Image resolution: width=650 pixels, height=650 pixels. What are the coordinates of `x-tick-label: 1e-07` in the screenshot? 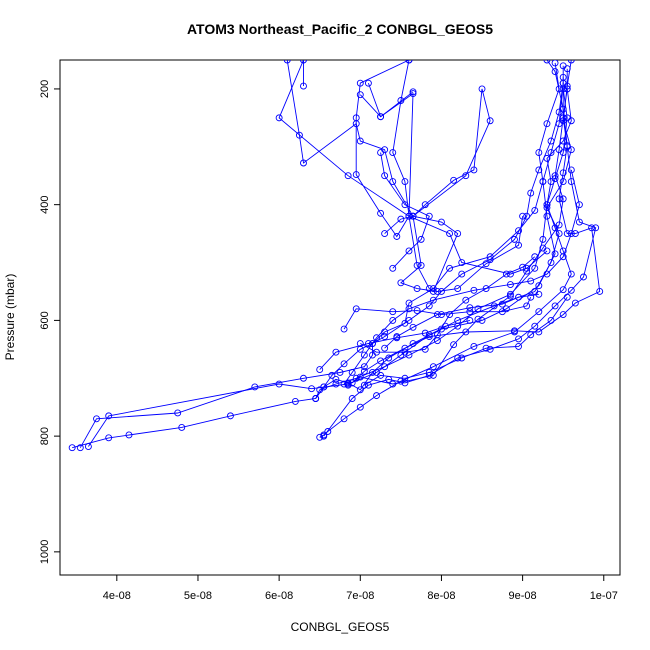 It's located at (604, 596).